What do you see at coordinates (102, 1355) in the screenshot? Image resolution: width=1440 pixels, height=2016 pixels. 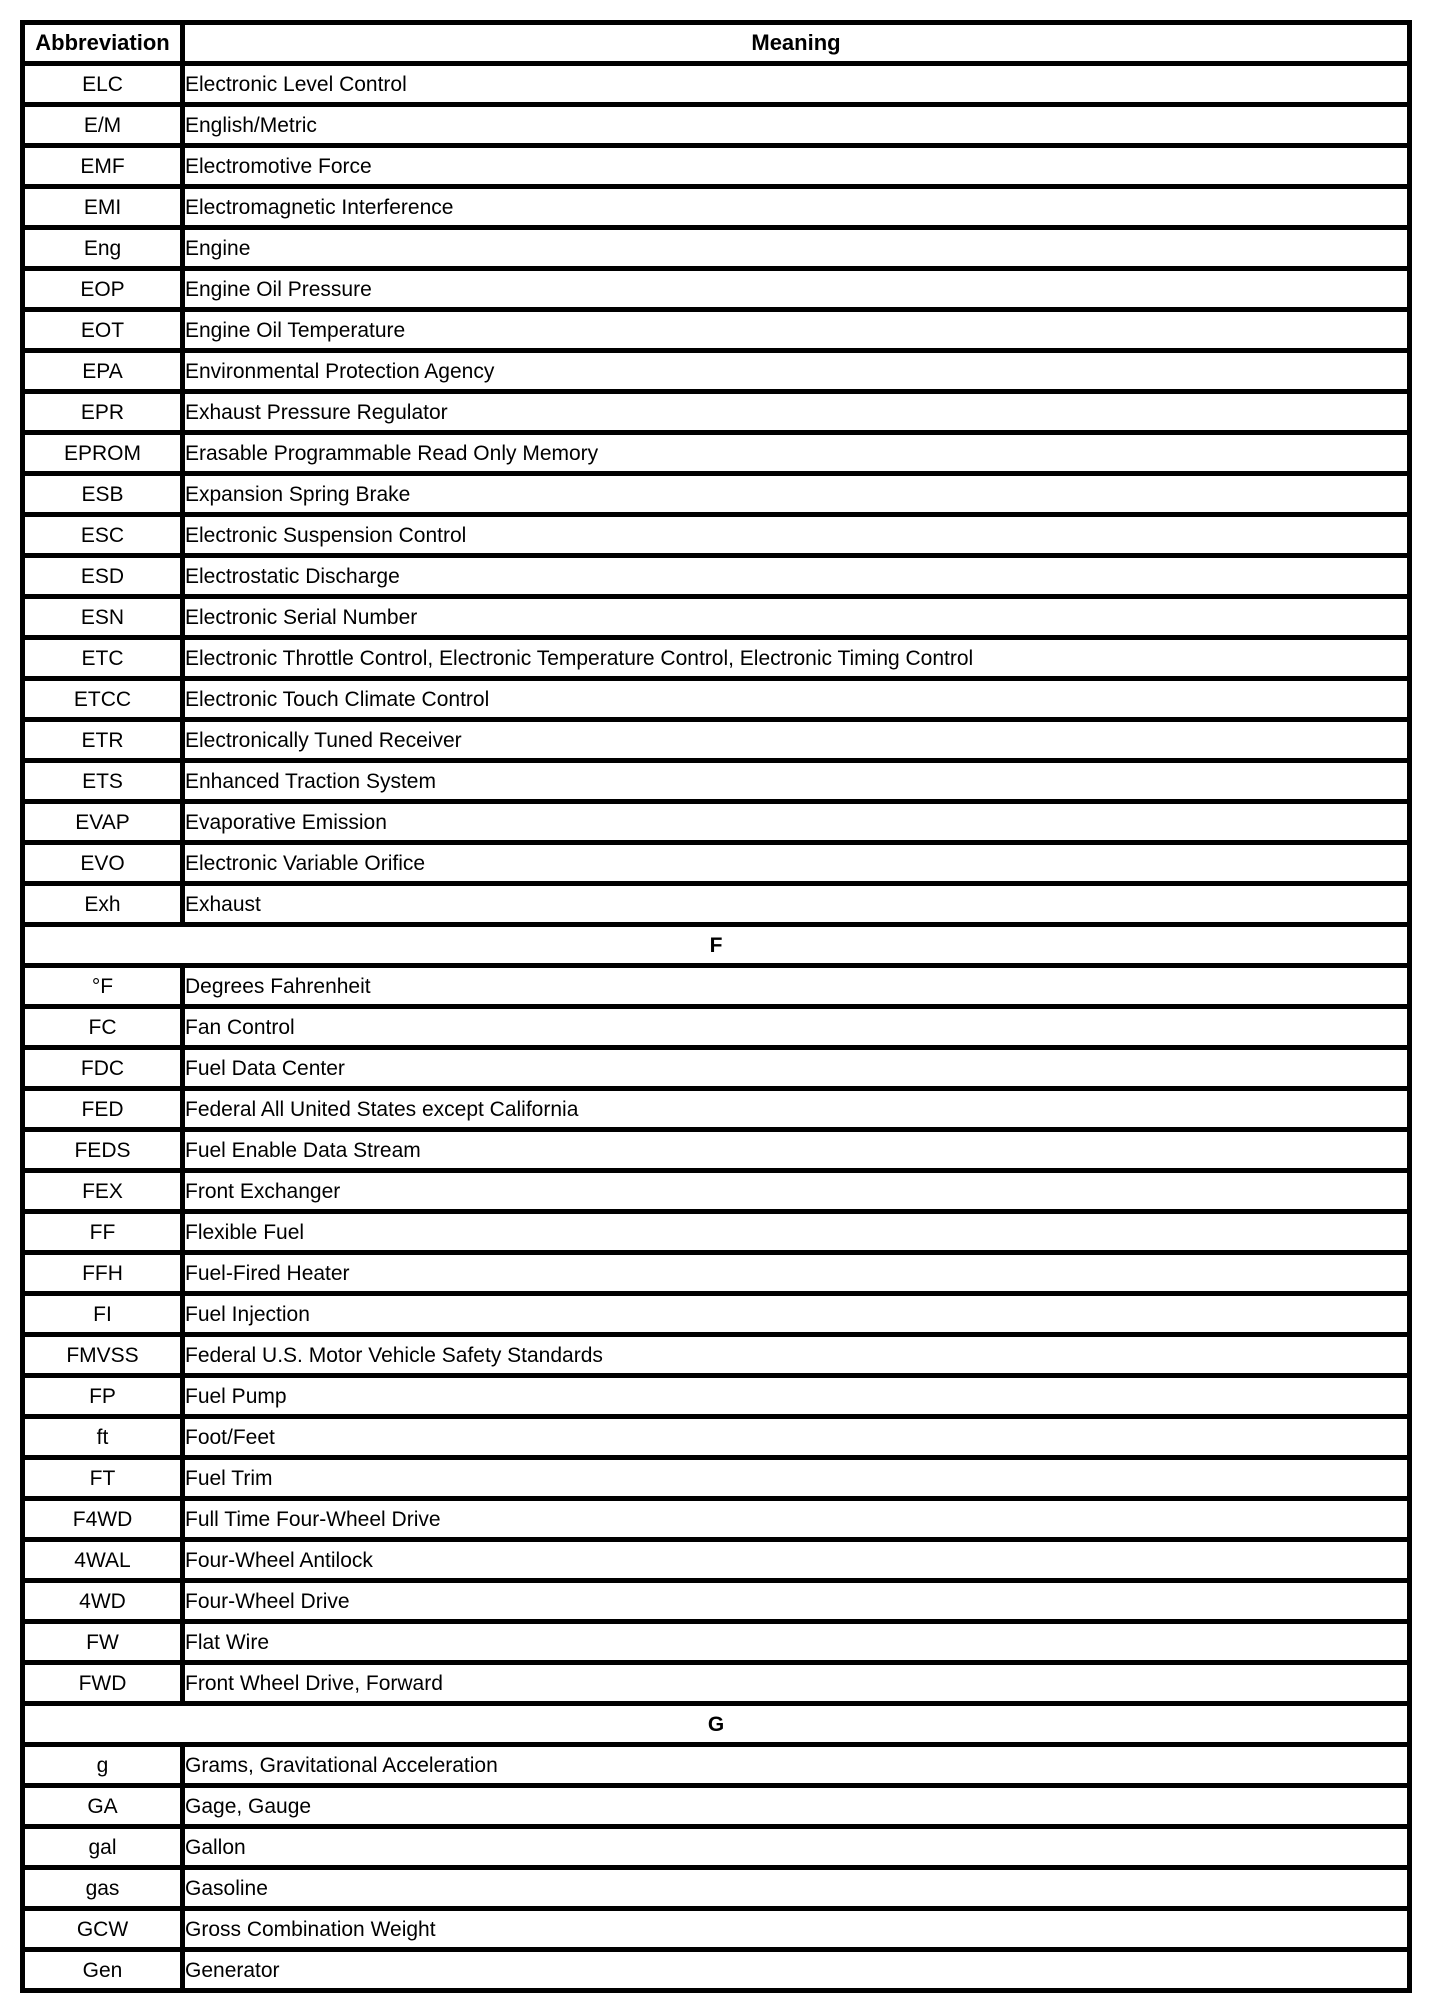 I see `abbreviation-cell: FMVSS` at bounding box center [102, 1355].